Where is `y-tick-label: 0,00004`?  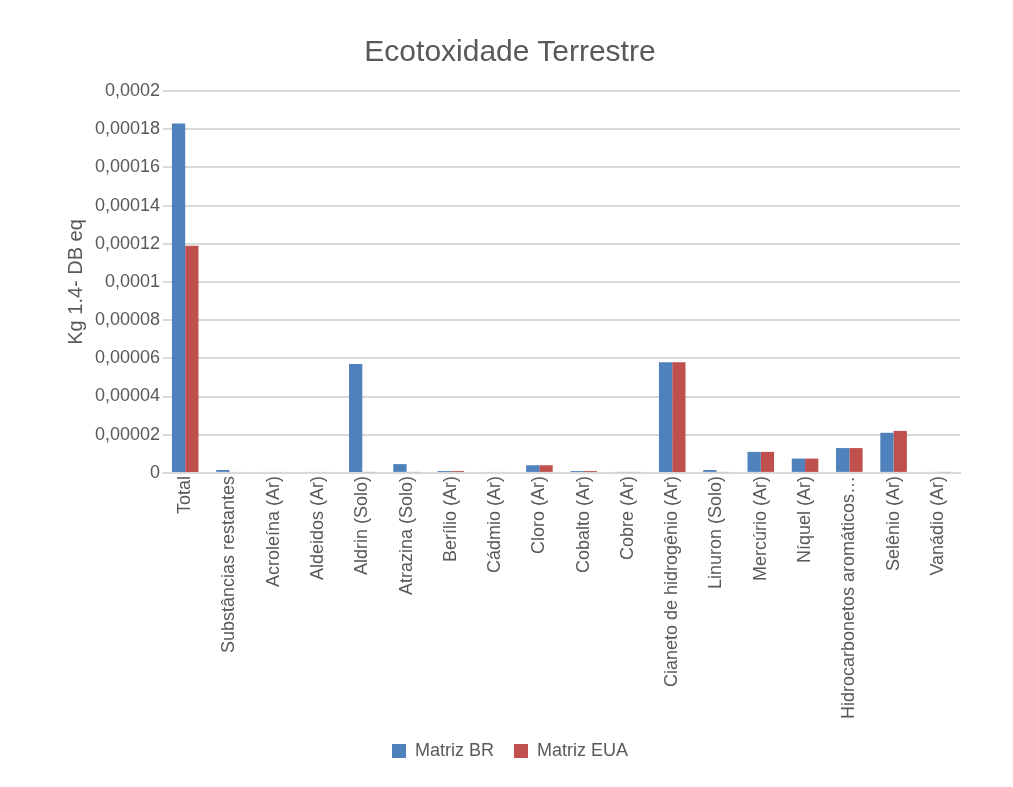
y-tick-label: 0,00004 is located at coordinates (127, 395).